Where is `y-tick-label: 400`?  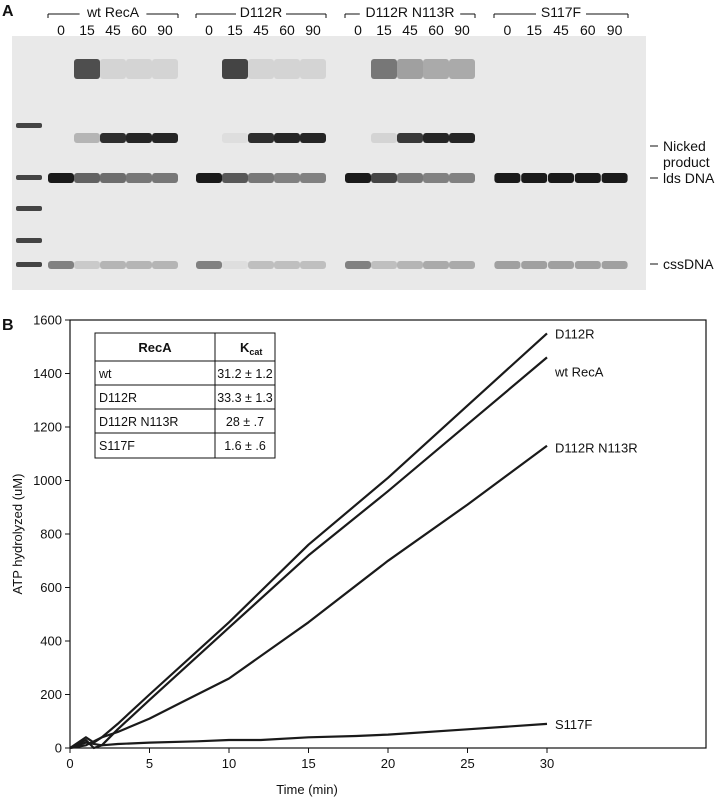
y-tick-label: 400 is located at coordinates (51, 641).